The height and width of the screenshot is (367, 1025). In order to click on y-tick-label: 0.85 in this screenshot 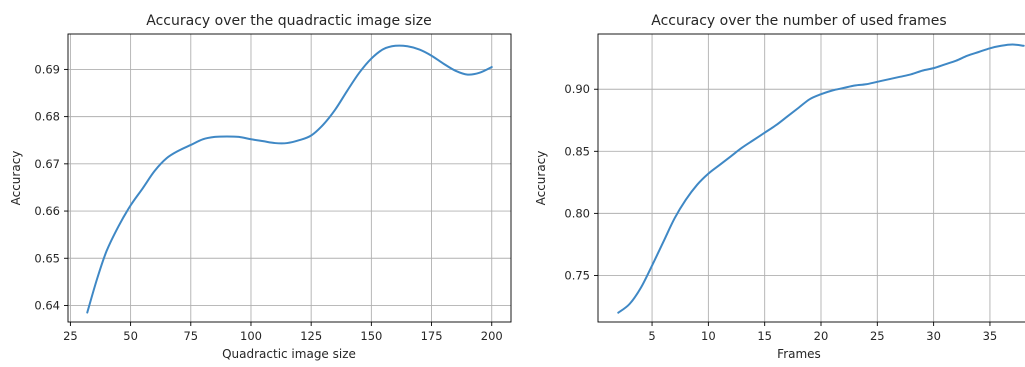, I will do `click(577, 151)`.